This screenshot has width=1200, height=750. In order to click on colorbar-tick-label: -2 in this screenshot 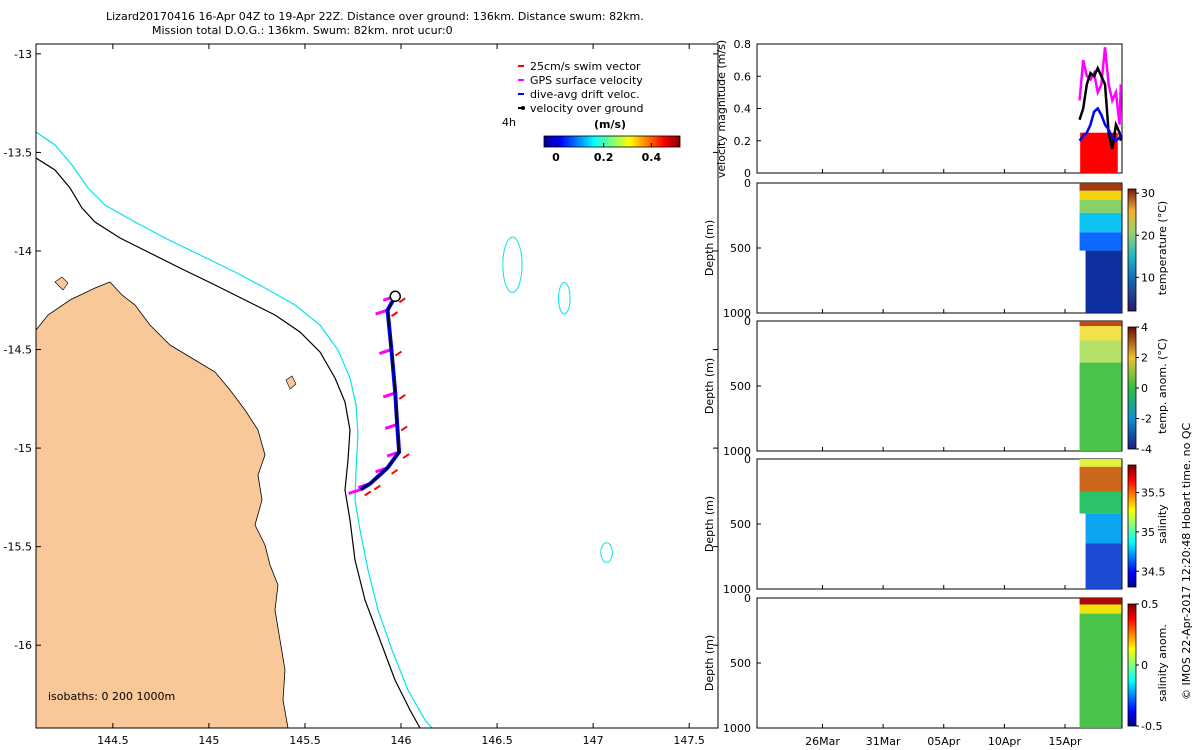, I will do `click(1146, 419)`.